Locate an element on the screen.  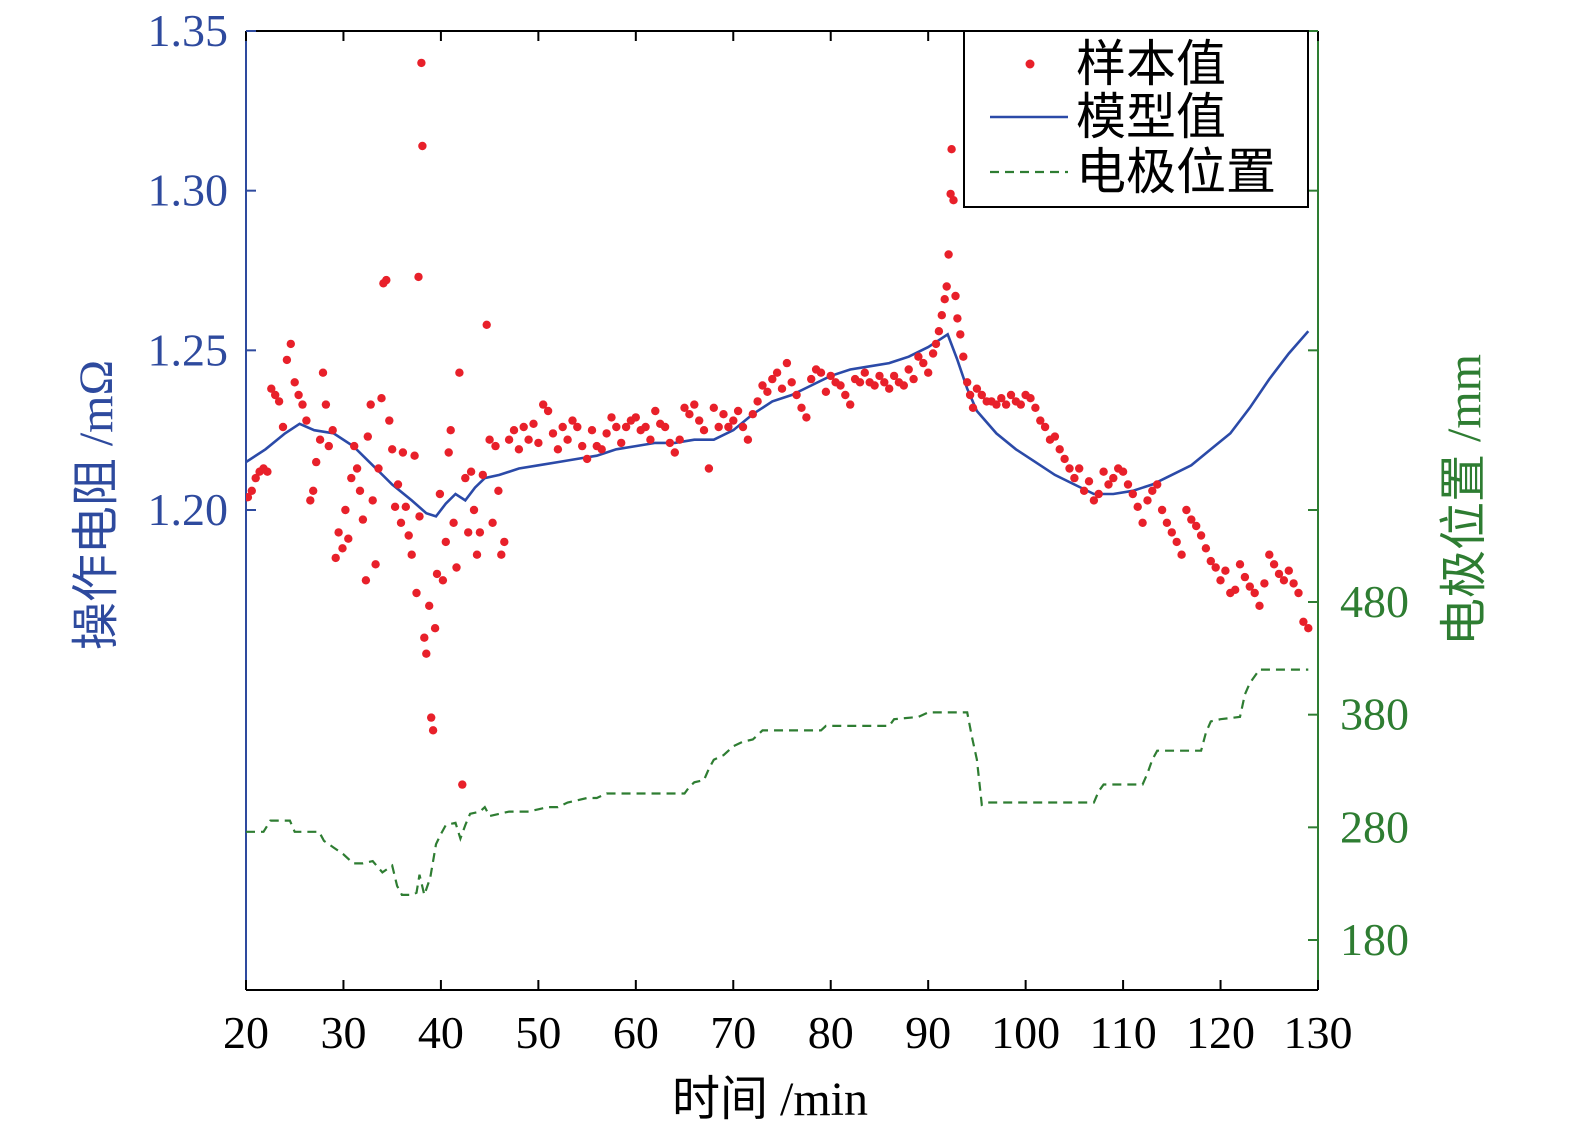
x-tick-label: 30 is located at coordinates (343, 1032).